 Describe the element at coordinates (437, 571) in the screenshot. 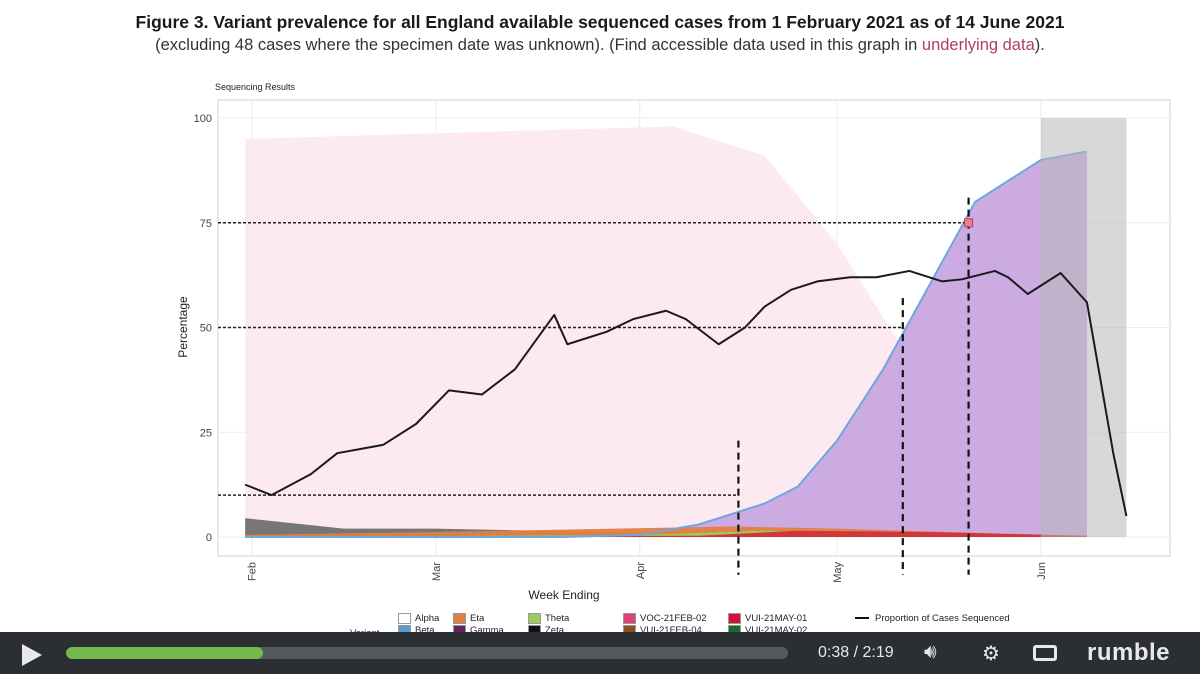

I see `x-tick-label: Mar` at that location.